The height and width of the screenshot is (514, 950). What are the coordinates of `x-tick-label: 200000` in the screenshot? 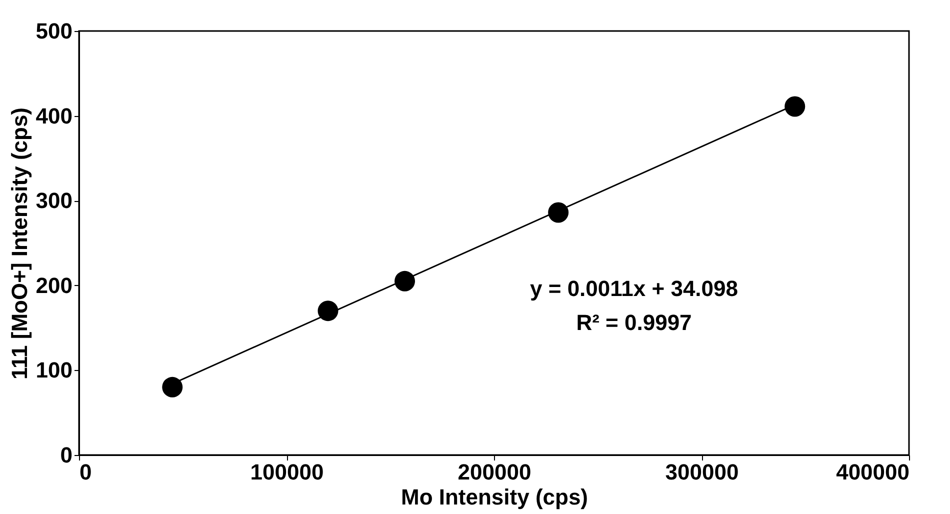 It's located at (495, 472).